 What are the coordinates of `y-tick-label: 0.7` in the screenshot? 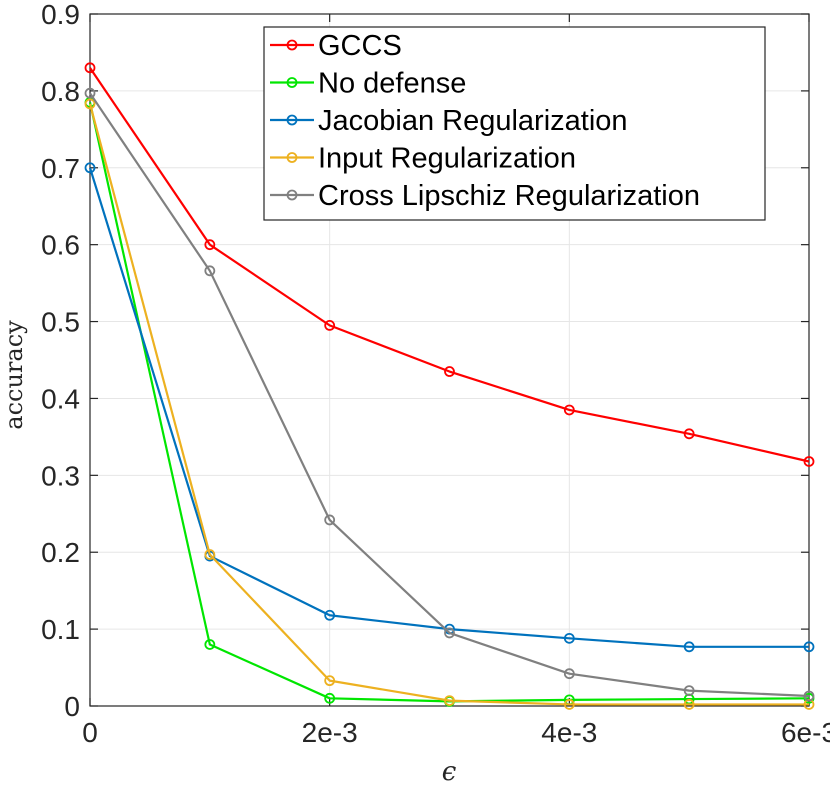 It's located at (60, 168).